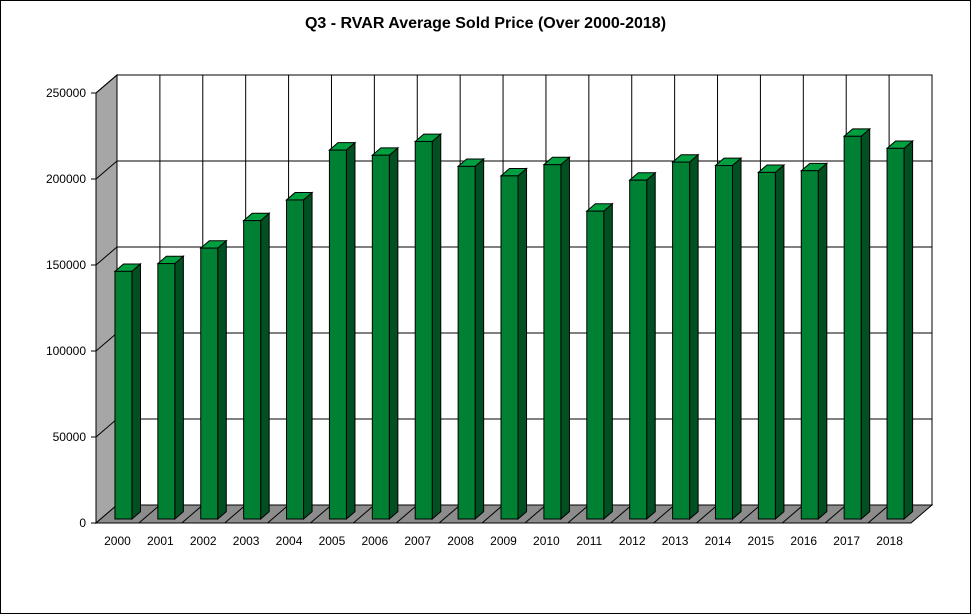 The image size is (971, 614). What do you see at coordinates (460, 541) in the screenshot?
I see `x-tick-label: 2008` at bounding box center [460, 541].